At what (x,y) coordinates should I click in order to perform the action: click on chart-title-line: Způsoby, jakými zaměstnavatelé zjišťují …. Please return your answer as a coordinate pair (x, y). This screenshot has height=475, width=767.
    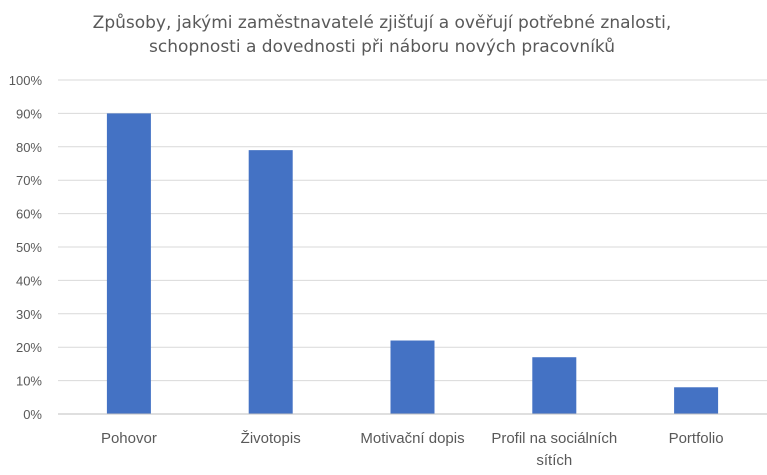
    Looking at the image, I should click on (382, 23).